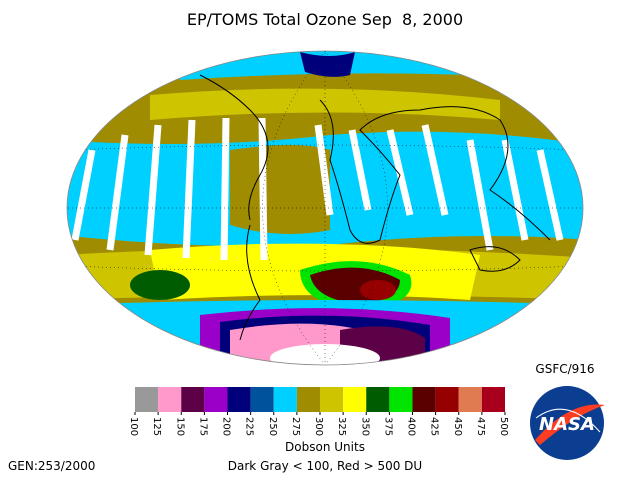  Describe the element at coordinates (480, 426) in the screenshot. I see `tick-label: 475` at that location.